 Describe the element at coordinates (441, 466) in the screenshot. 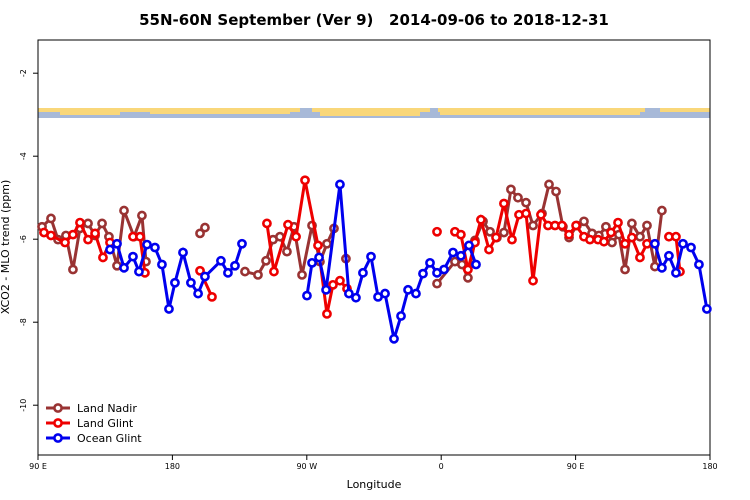

I see `x-tick-label: 0` at that location.